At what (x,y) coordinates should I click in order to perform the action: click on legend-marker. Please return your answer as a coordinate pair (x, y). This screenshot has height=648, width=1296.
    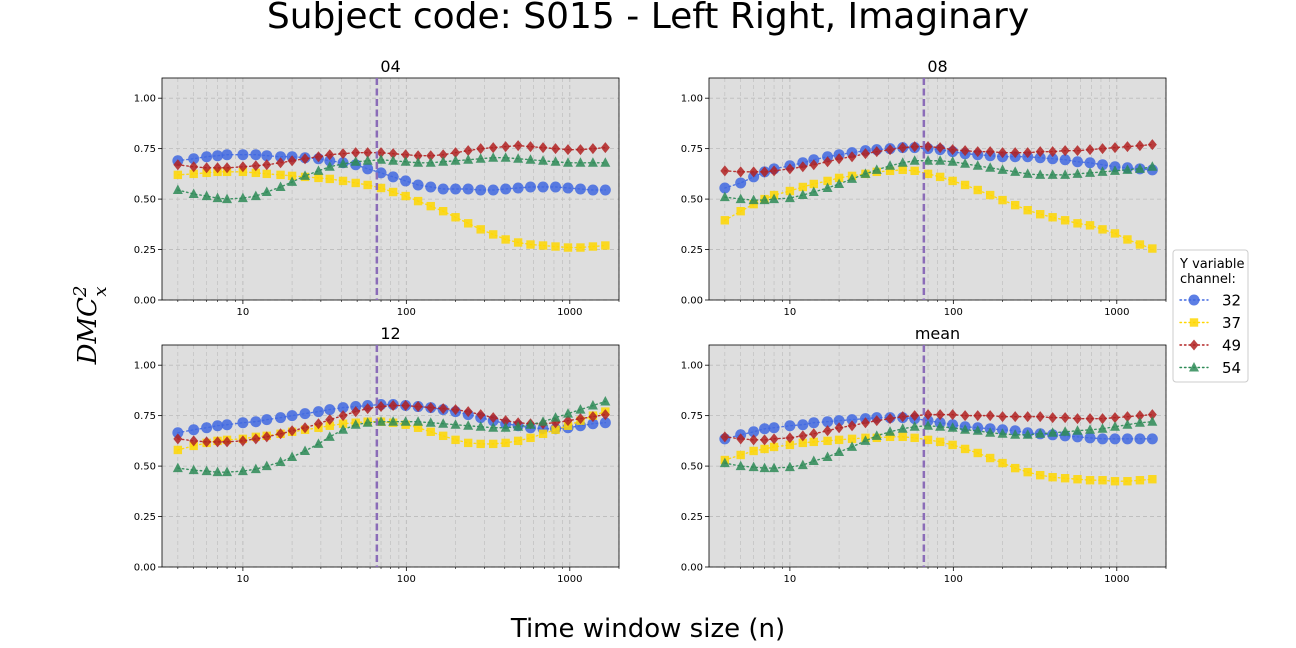
    Looking at the image, I should click on (1194, 345).